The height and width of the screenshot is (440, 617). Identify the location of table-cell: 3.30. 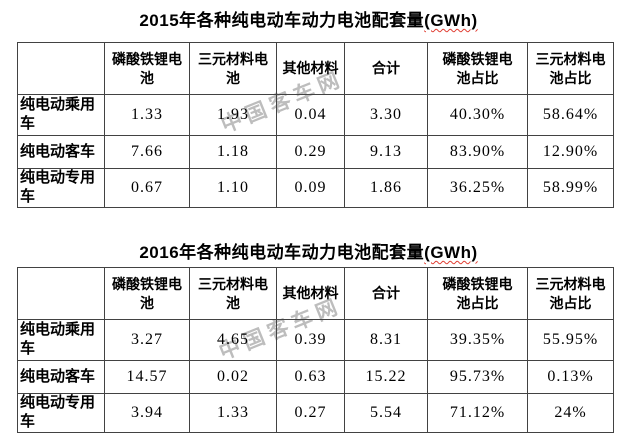
(386, 115).